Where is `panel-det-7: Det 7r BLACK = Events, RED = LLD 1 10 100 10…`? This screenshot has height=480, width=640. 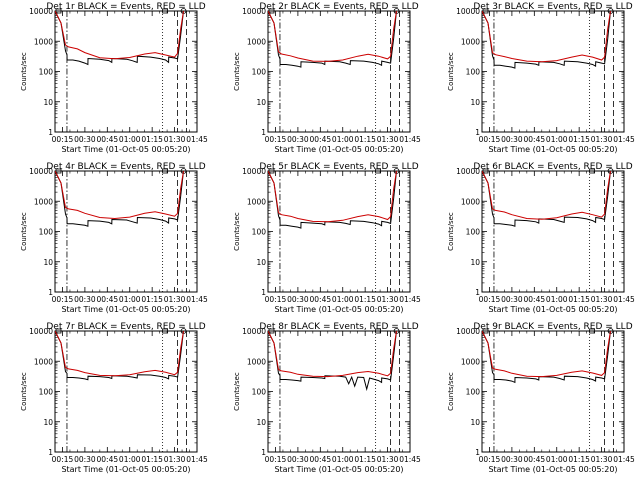 panel-det-7: Det 7r BLACK = Events, RED = LLD 1 10 100 10… is located at coordinates (114, 398).